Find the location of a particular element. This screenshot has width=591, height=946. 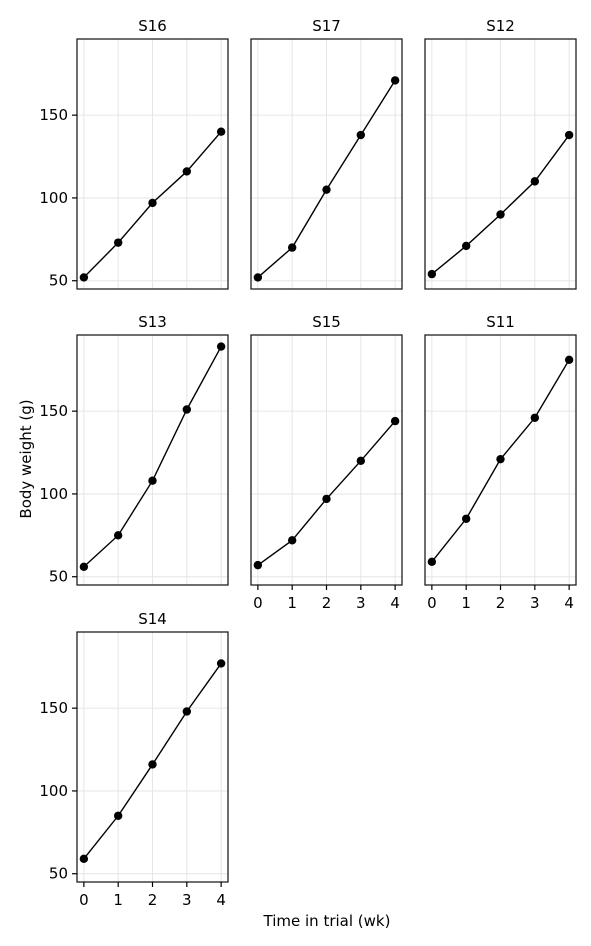

panel-s14: S14 50 100 150 0 1 2 3 4 is located at coordinates (134, 759).